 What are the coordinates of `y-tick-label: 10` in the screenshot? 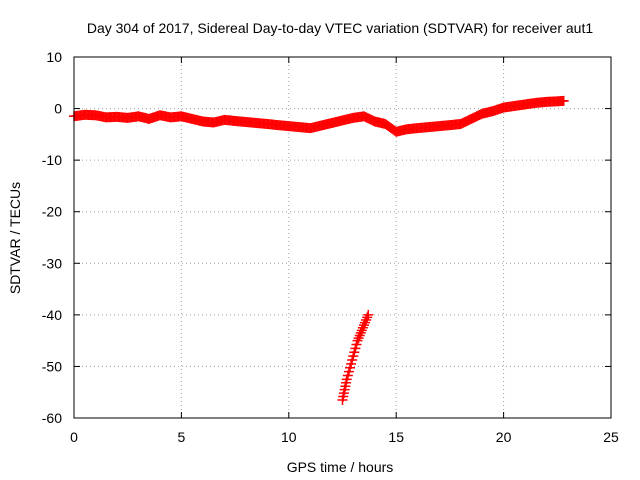 It's located at (54, 57).